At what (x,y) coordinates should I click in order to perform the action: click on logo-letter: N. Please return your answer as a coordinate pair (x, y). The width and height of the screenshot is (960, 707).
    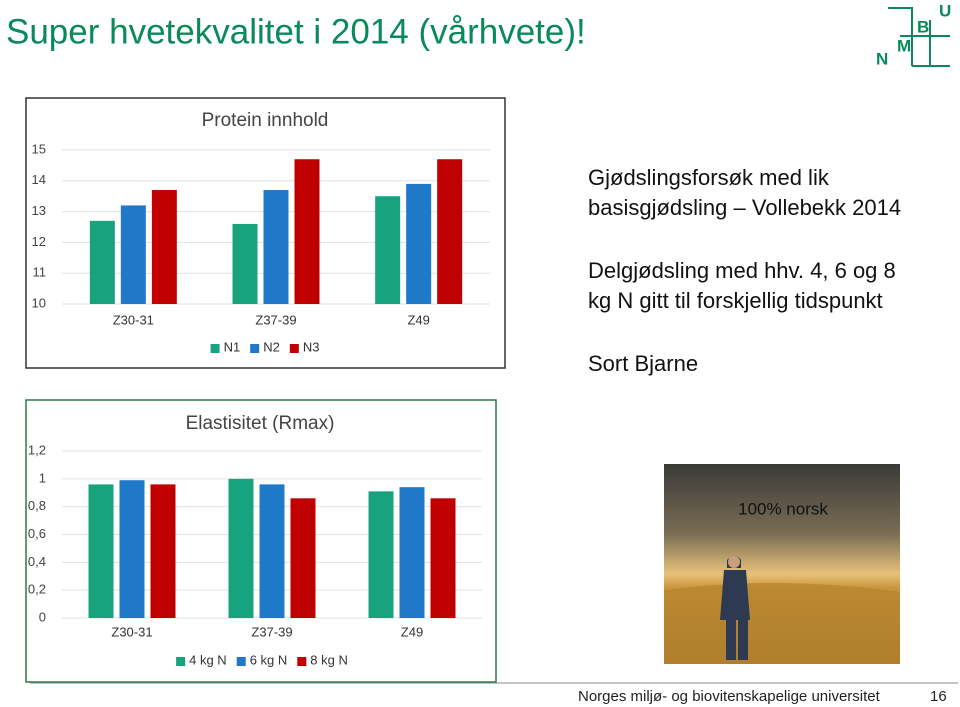
    Looking at the image, I should click on (882, 58).